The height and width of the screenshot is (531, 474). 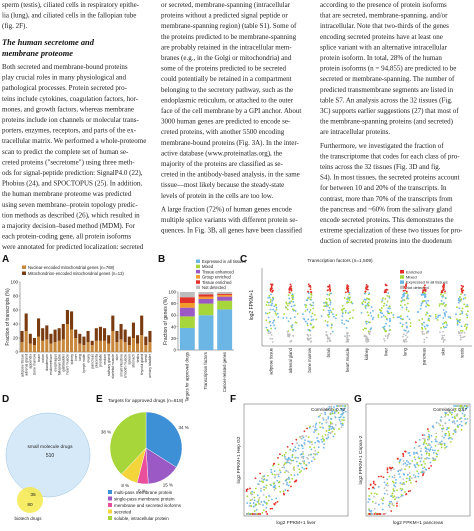 What do you see at coordinates (443, 351) in the screenshot?
I see `x-tick-label: skin` at bounding box center [443, 351].